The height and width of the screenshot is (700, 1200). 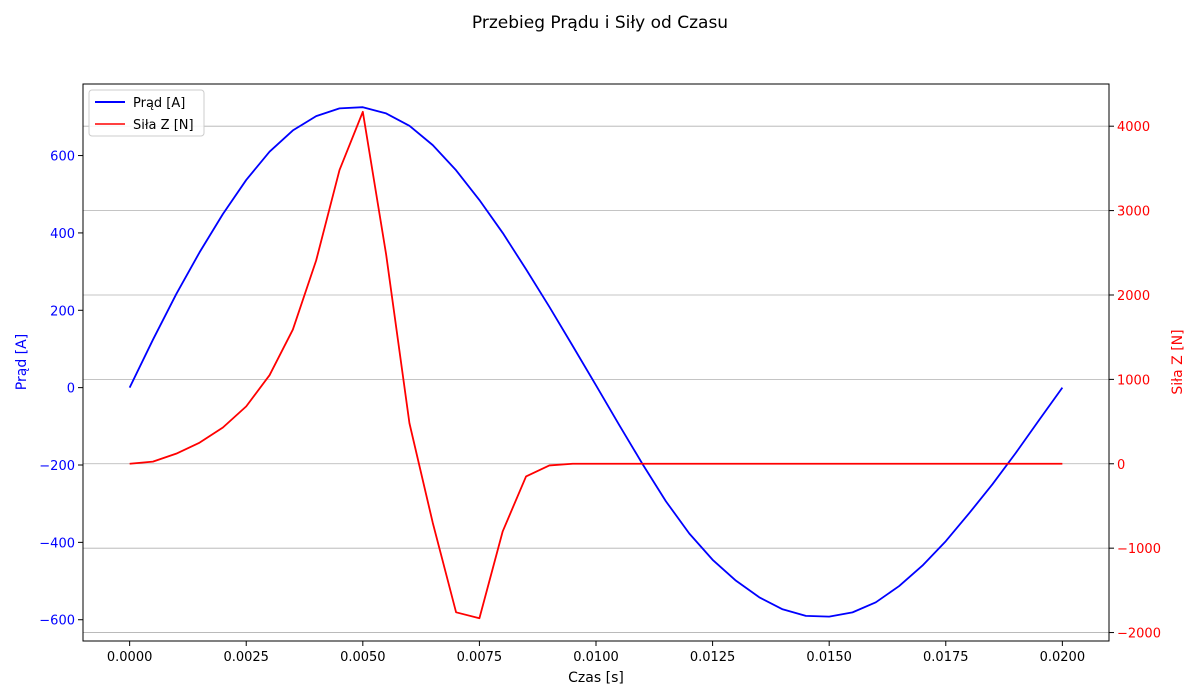 I want to click on legend-label-sila: Siła Z [N], so click(x=163, y=125).